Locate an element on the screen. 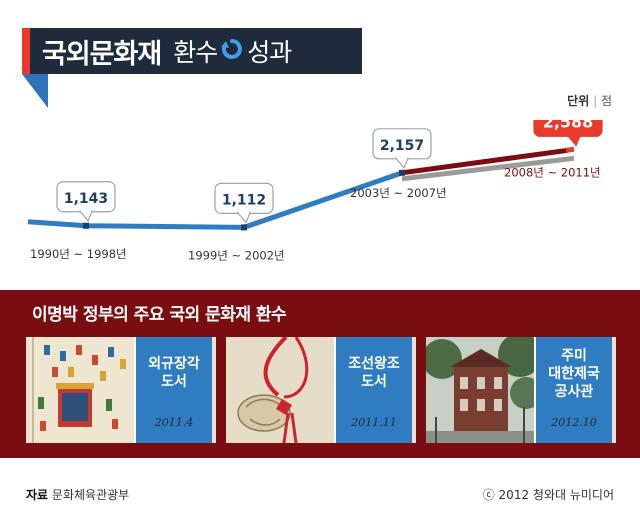 Image resolution: width=640 pixels, height=508 pixels. series-shadow-segment is located at coordinates (488, 168).